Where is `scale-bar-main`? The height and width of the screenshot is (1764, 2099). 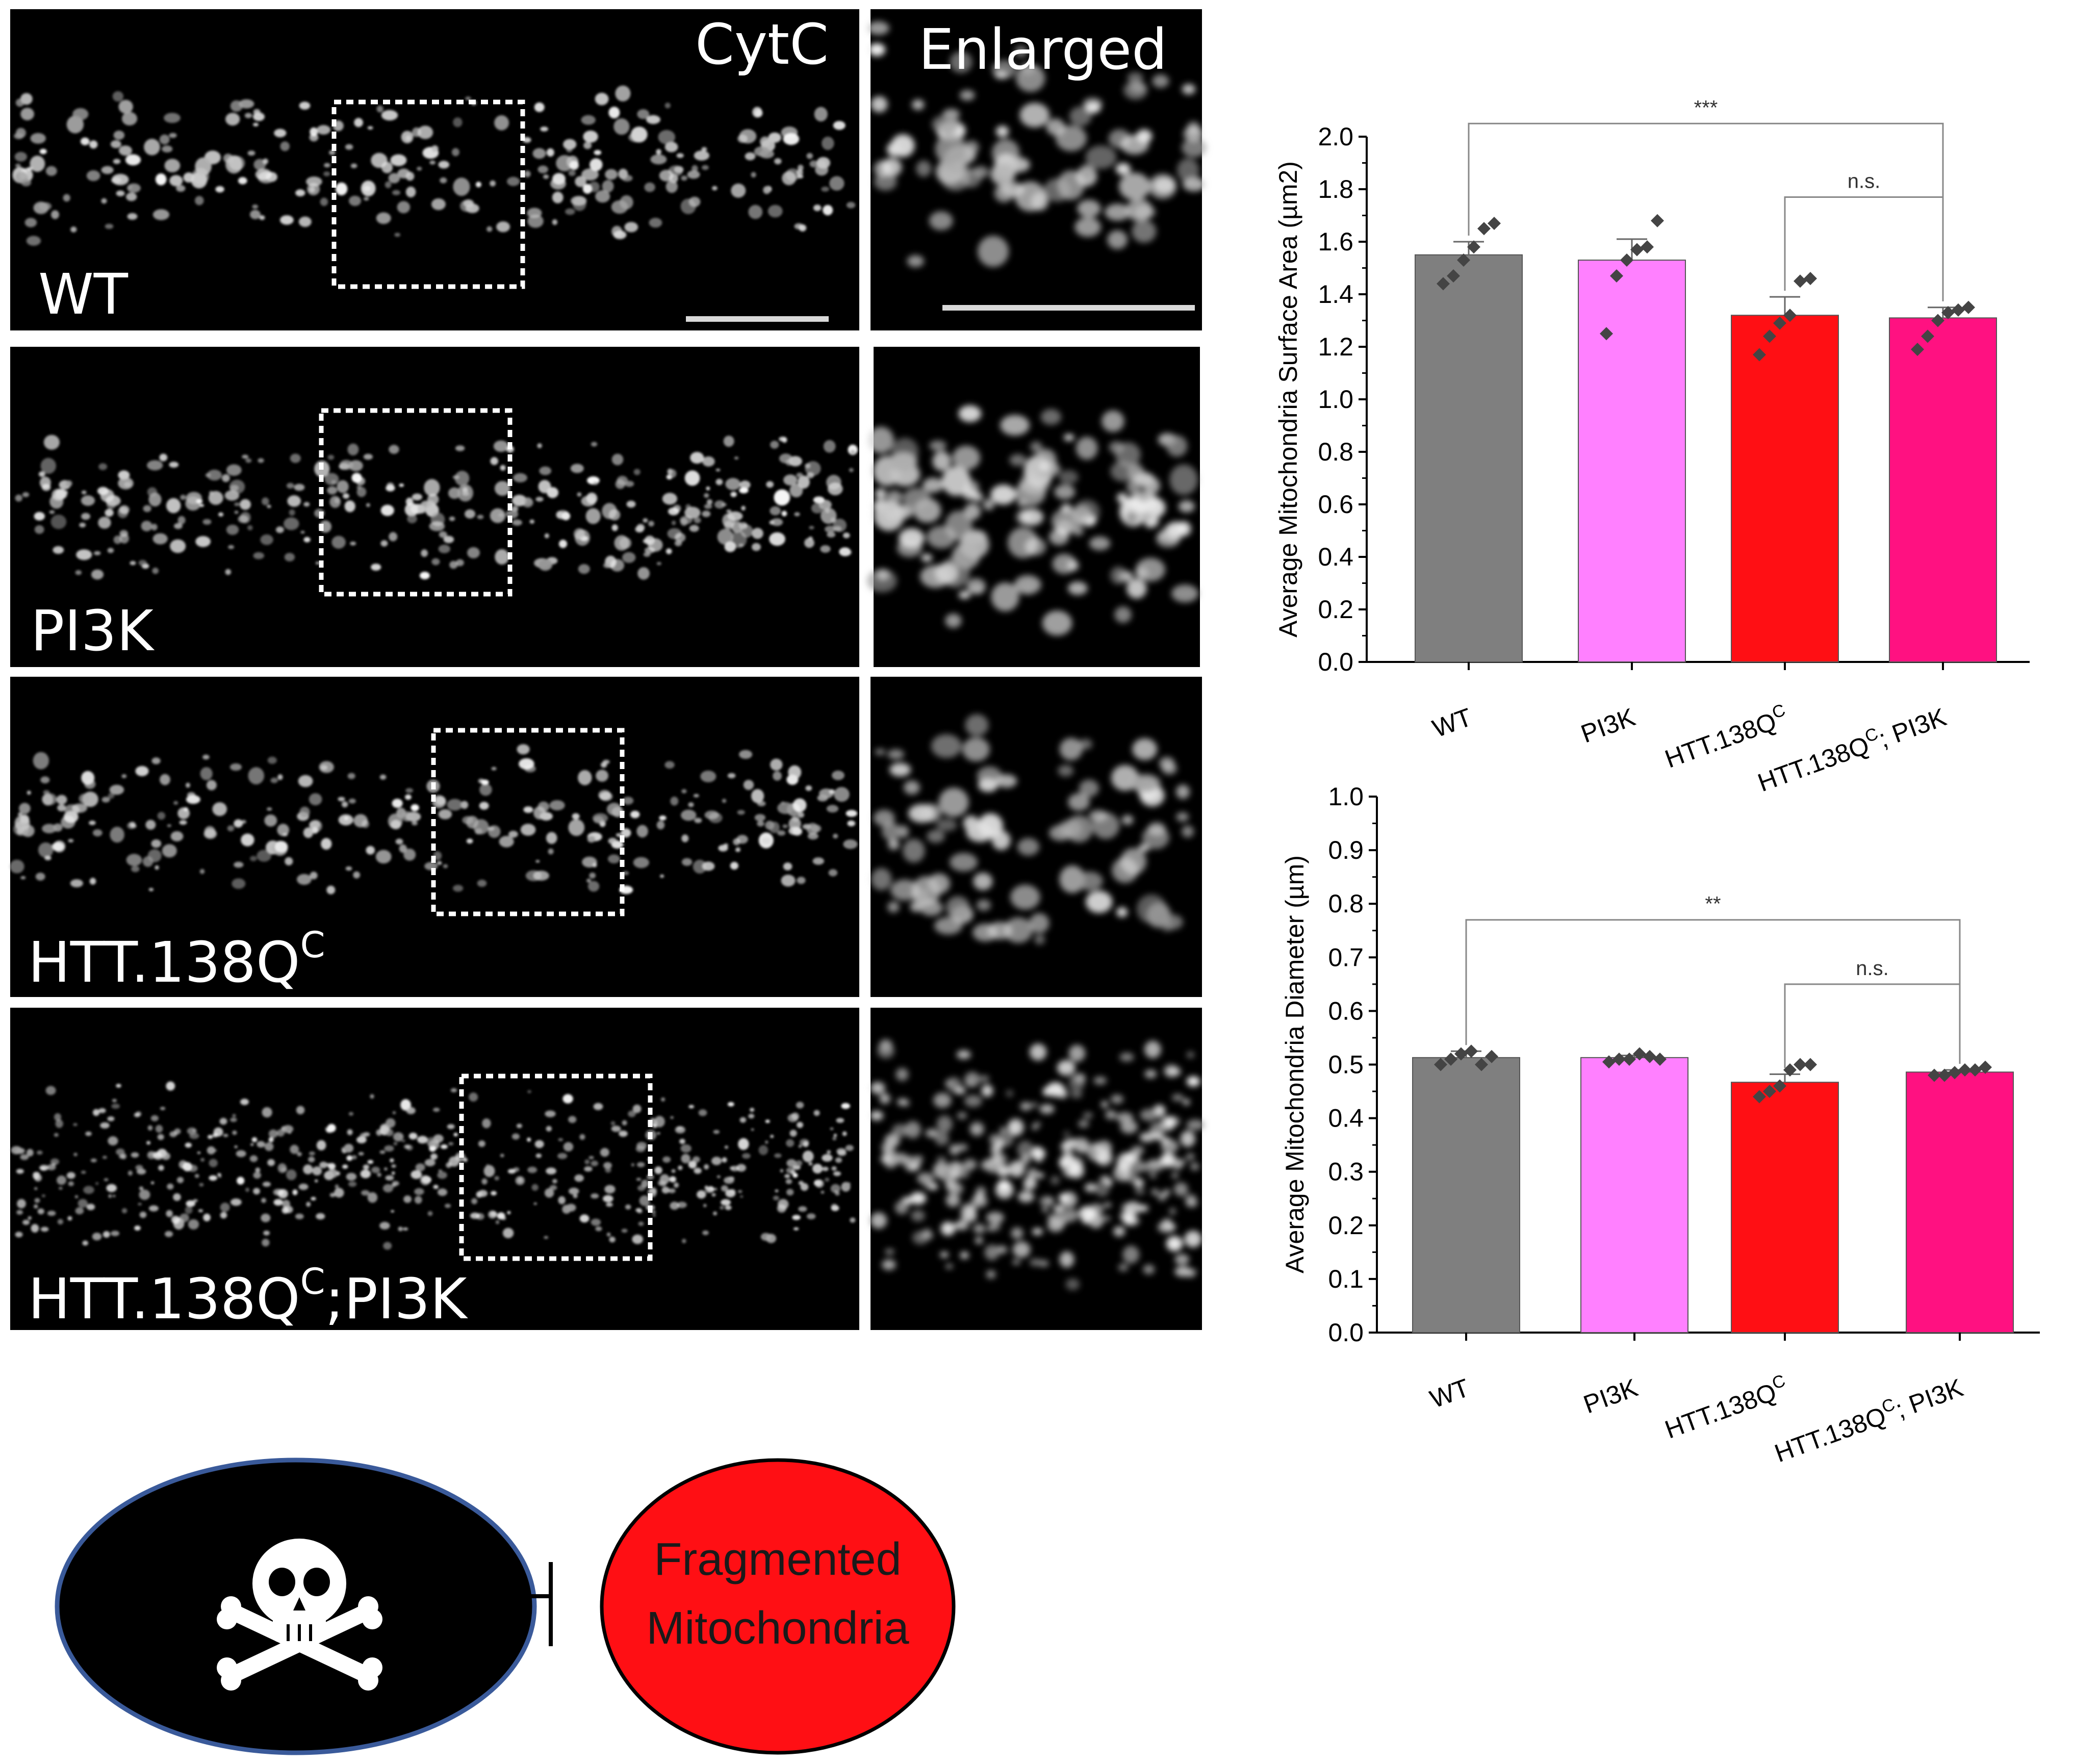
scale-bar-main is located at coordinates (757, 319).